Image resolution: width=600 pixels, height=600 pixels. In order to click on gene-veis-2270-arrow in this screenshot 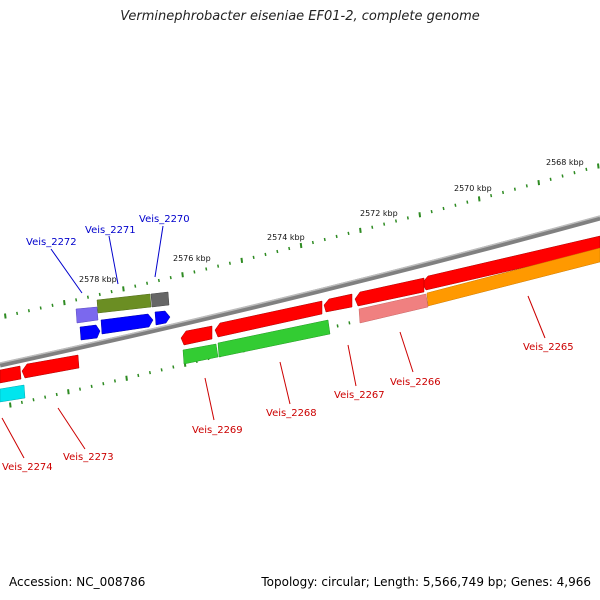, I will do `click(162, 318)`.